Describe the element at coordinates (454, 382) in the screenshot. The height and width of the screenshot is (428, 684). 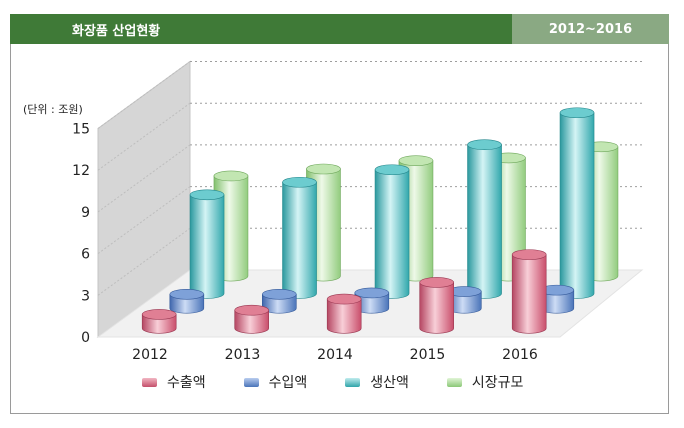
I see `legend-swatch-market` at that location.